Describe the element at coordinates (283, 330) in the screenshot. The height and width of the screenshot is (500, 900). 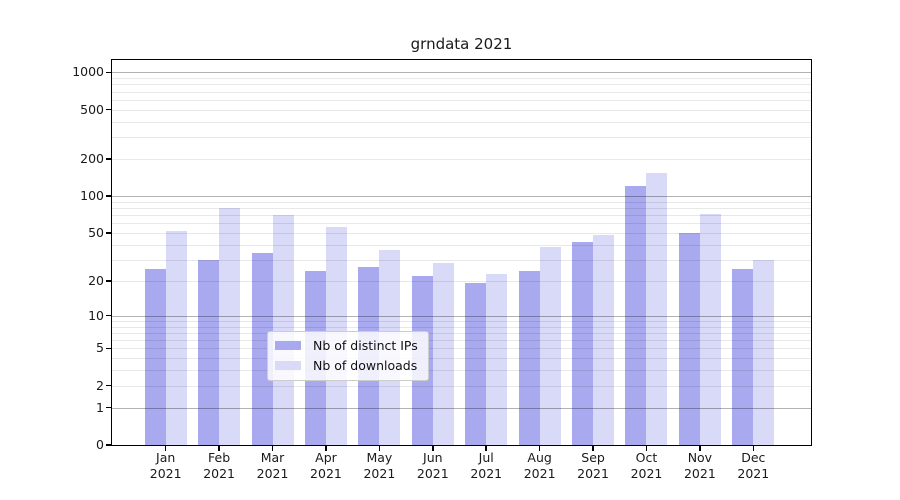
I see `bar-downloads-mar` at that location.